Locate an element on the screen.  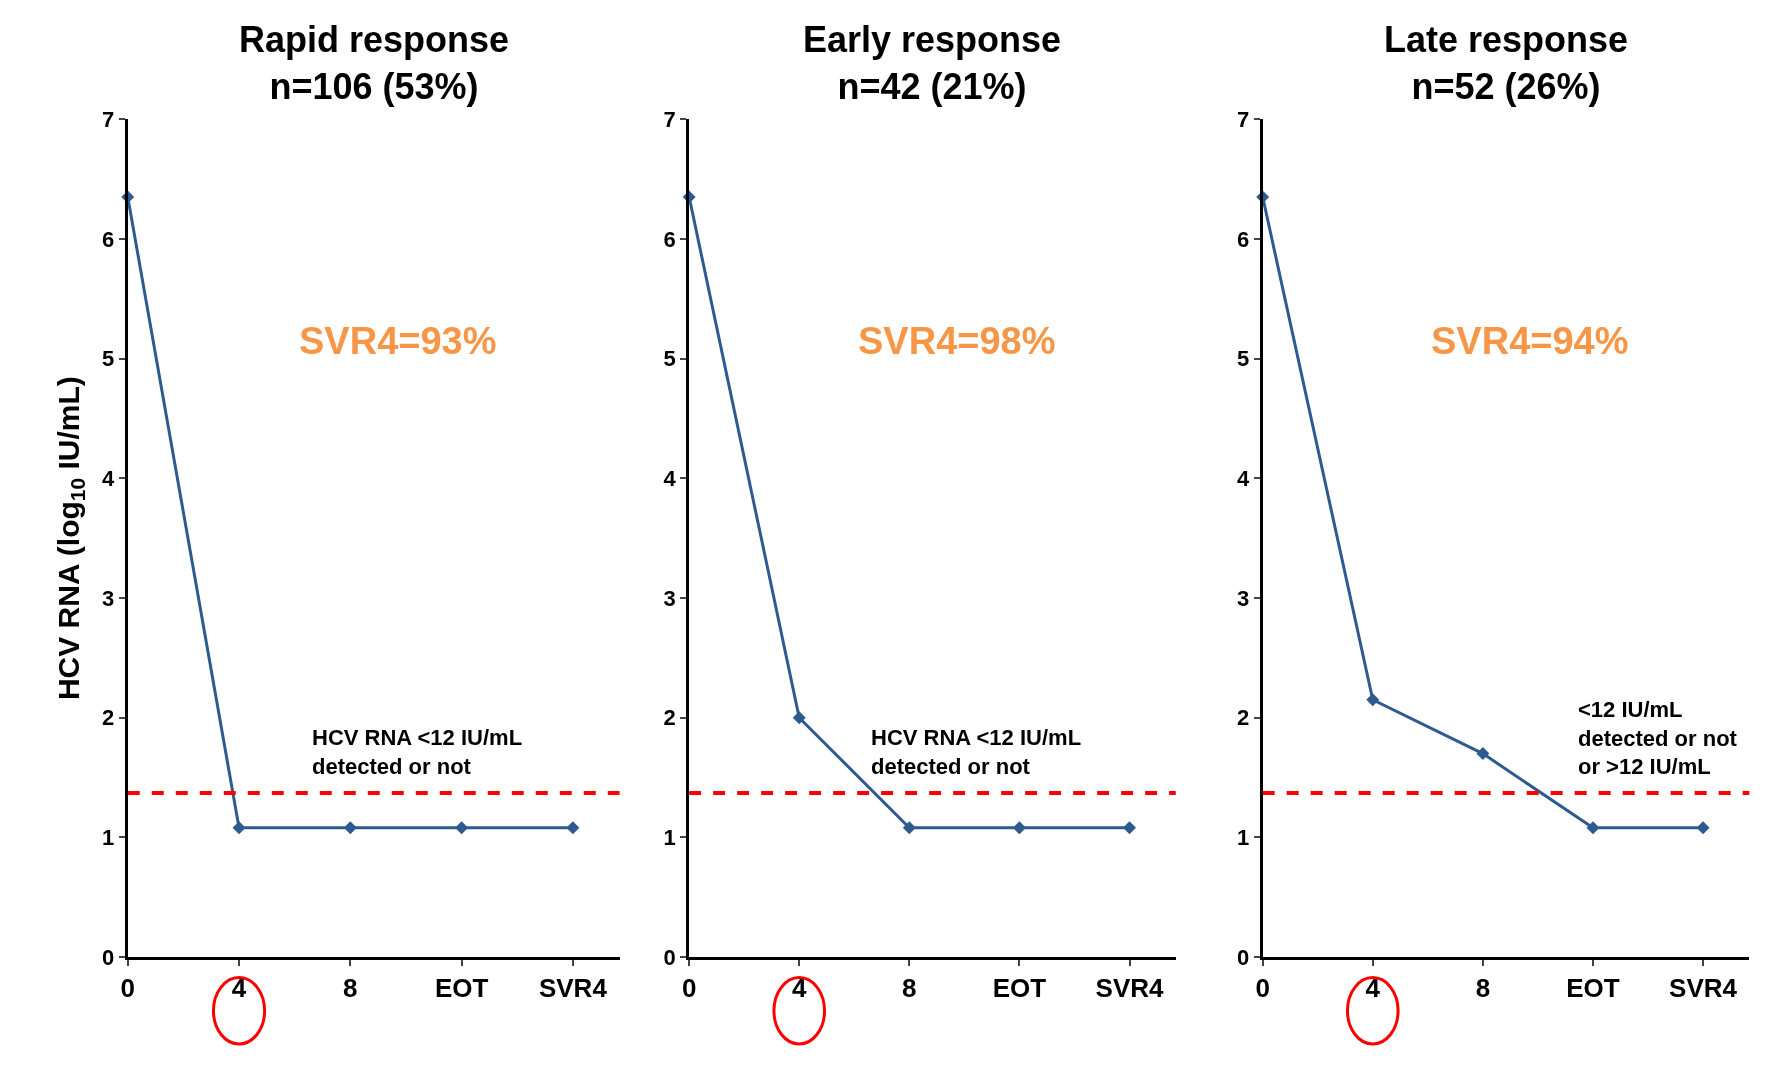
annotation: SVR4=93% is located at coordinates (398, 341).